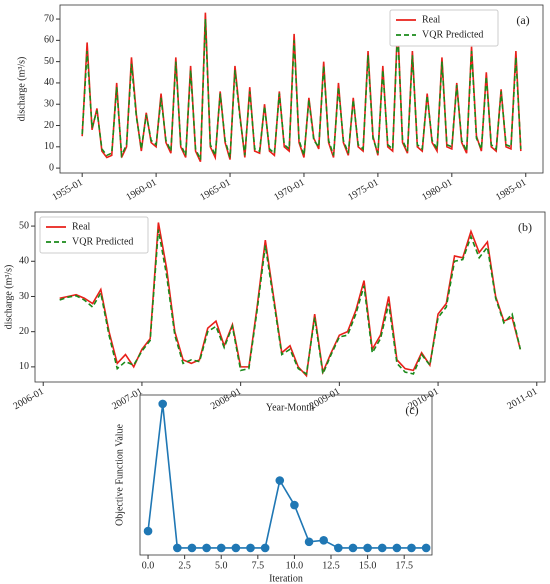 The height and width of the screenshot is (584, 550). What do you see at coordinates (184, 565) in the screenshot?
I see `x-tick-label: 2.5` at bounding box center [184, 565].